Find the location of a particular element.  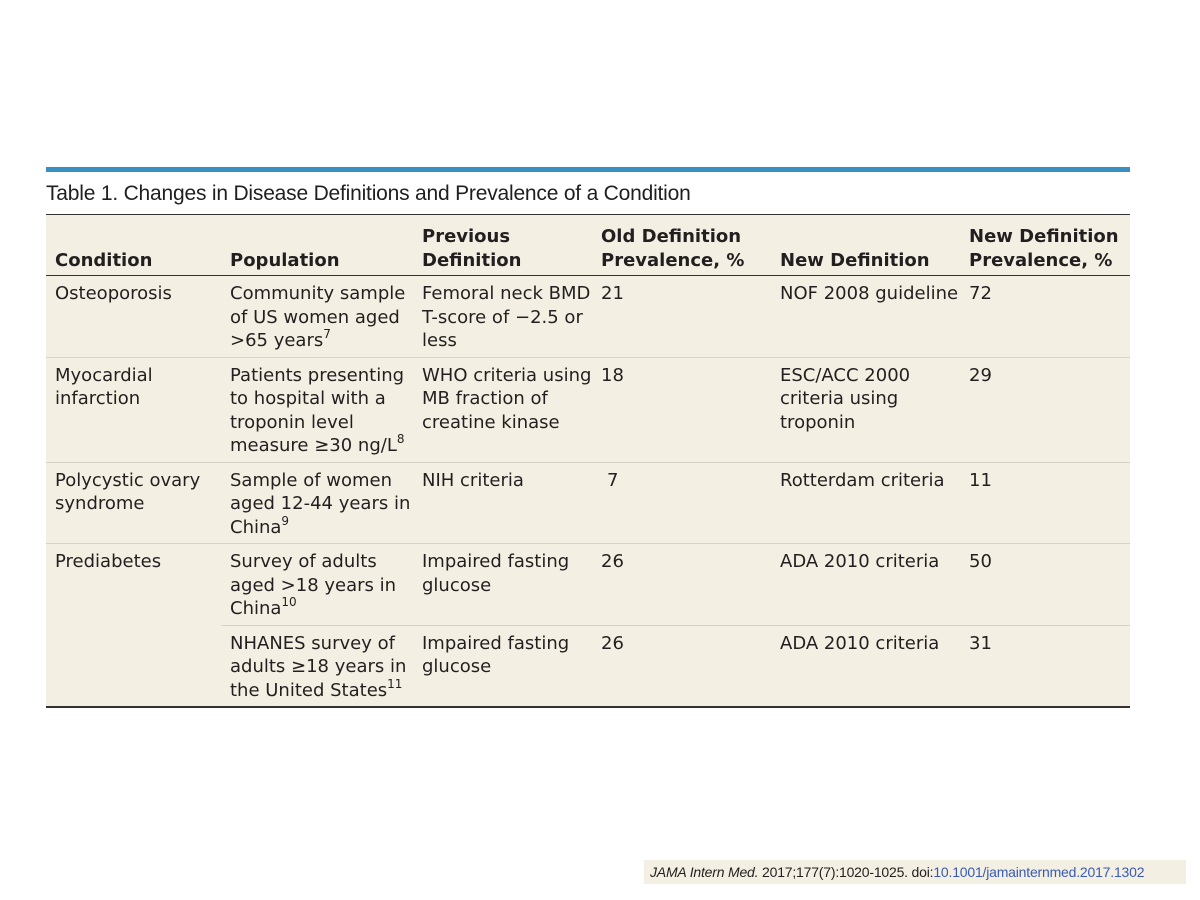

cell-new-definition: ESC/ACC 2000 criteria using troponin is located at coordinates (845, 398).